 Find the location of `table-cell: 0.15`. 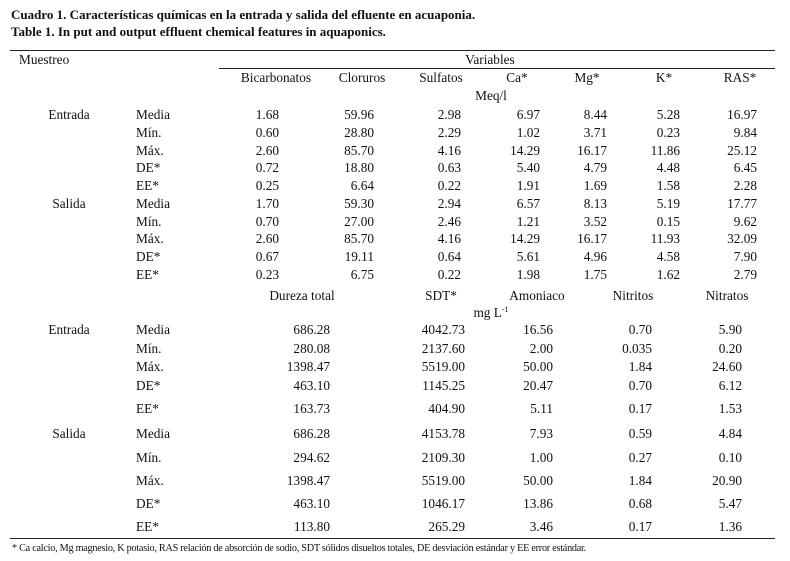

table-cell: 0.15 is located at coordinates (668, 221).